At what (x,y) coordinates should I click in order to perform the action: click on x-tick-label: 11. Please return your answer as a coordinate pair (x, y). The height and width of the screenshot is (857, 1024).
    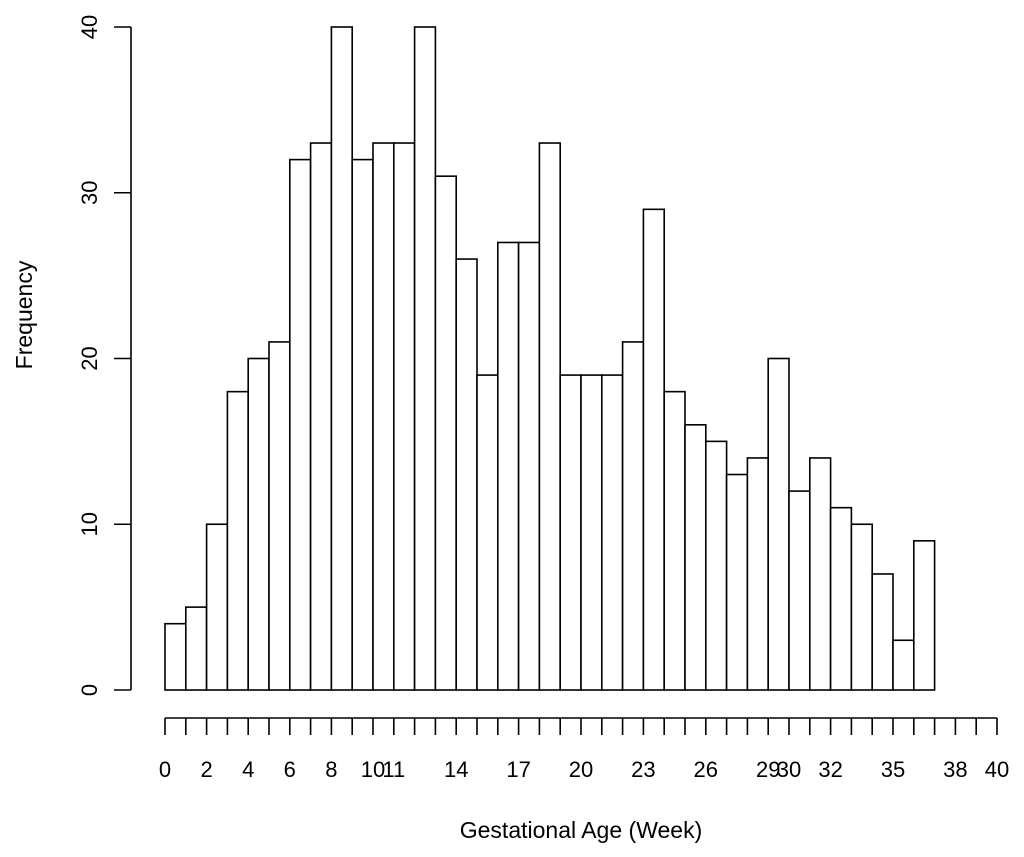
    Looking at the image, I should click on (393, 769).